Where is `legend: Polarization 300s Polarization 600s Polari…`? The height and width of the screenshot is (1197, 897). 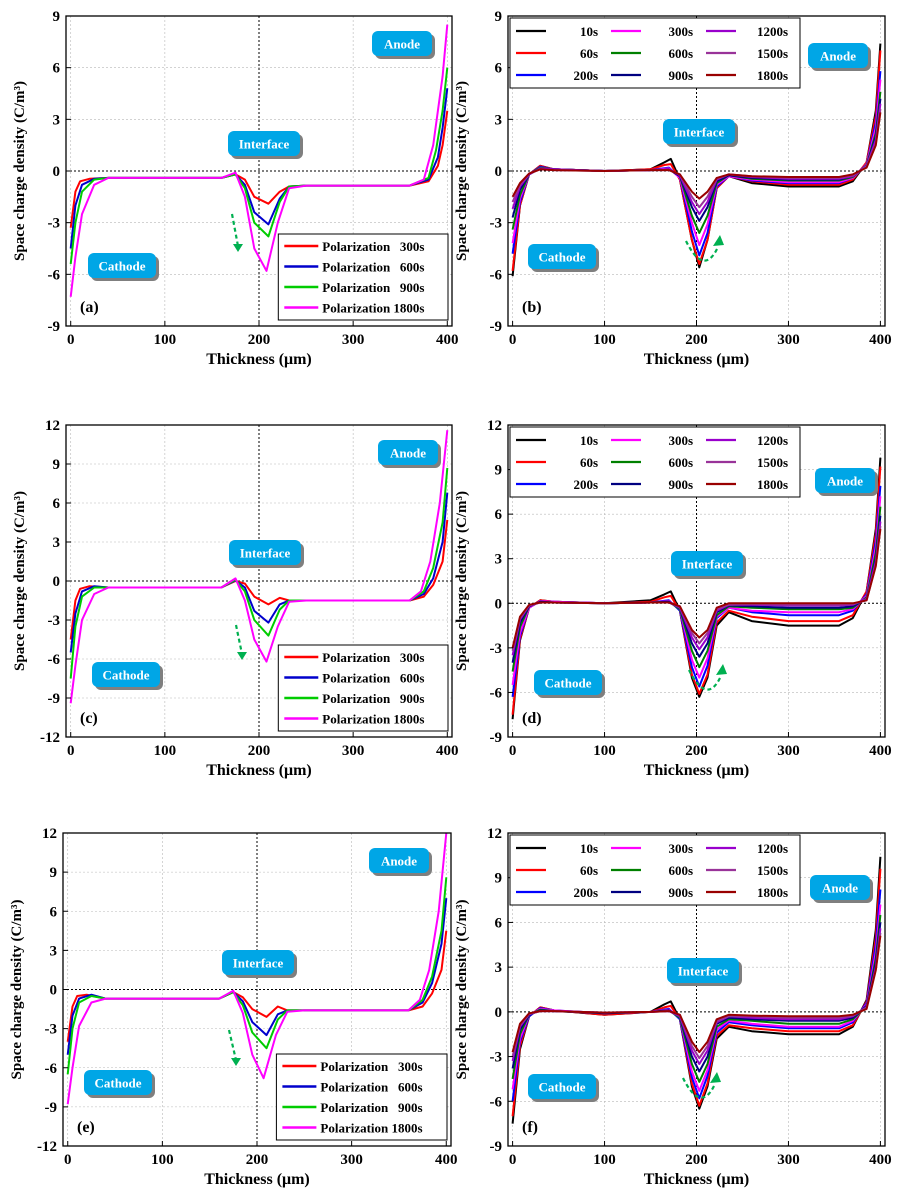
legend: Polarization 300s Polarization 600s Polari… is located at coordinates (361, 1097).